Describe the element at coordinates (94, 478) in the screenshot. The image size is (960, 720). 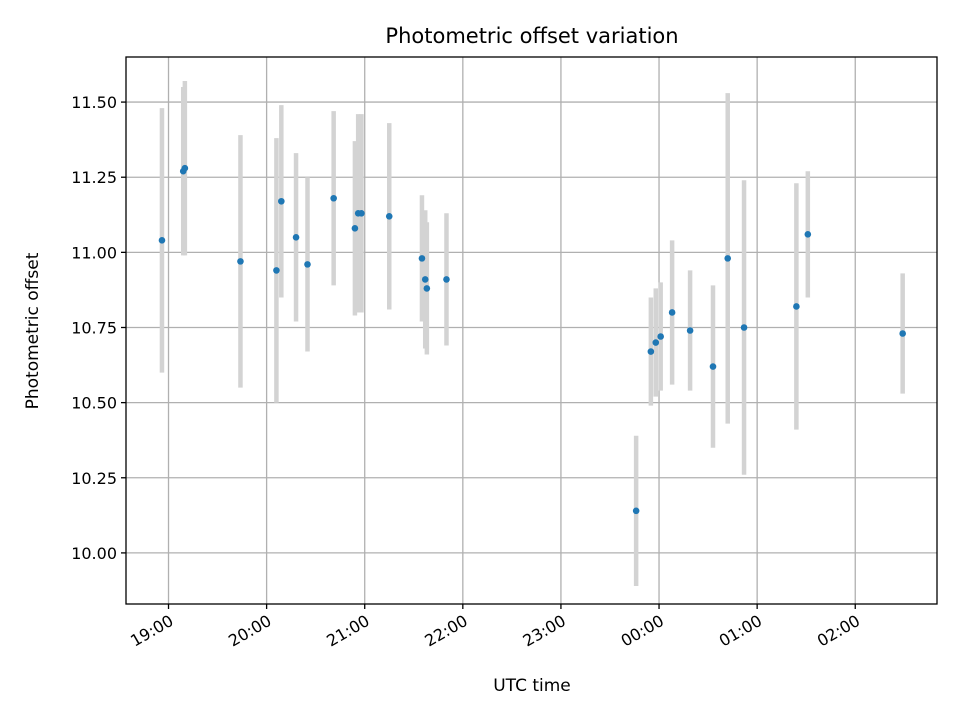
I see `y-tick-label: 10.25` at that location.